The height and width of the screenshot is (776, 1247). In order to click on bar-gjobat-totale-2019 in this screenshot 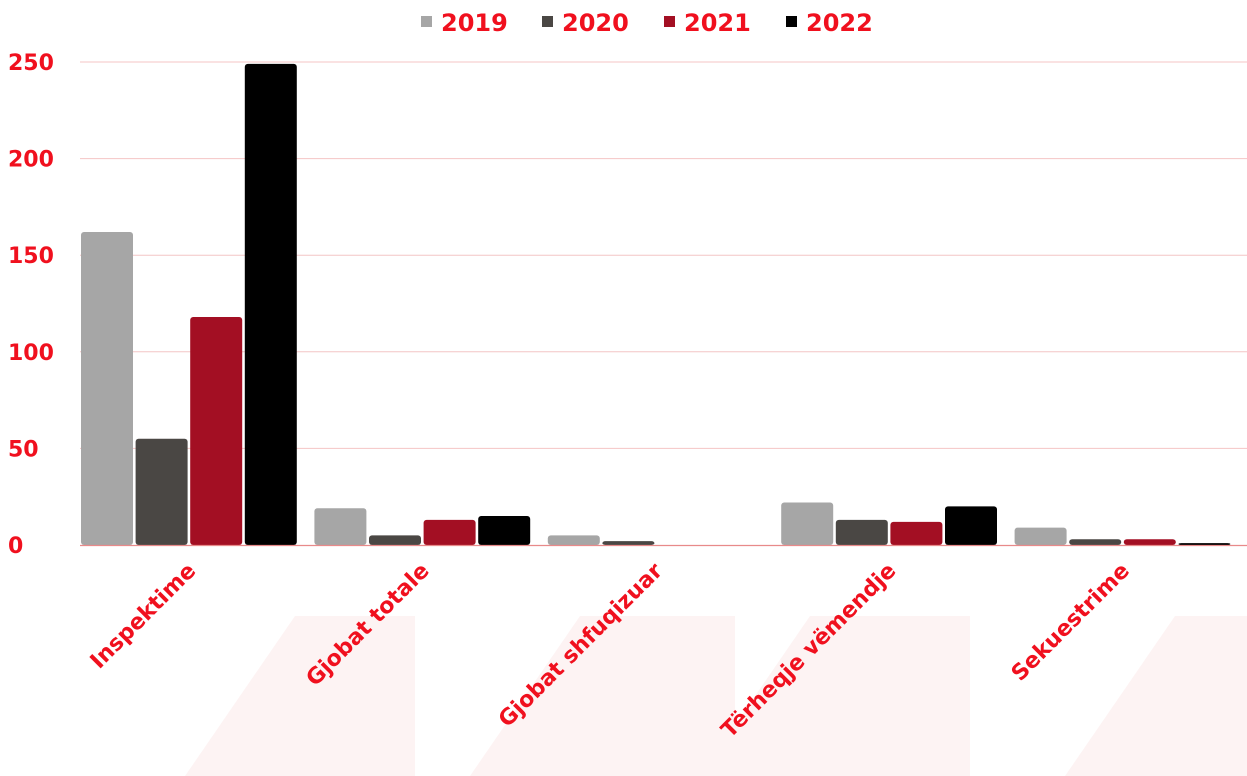, I will do `click(340, 526)`.